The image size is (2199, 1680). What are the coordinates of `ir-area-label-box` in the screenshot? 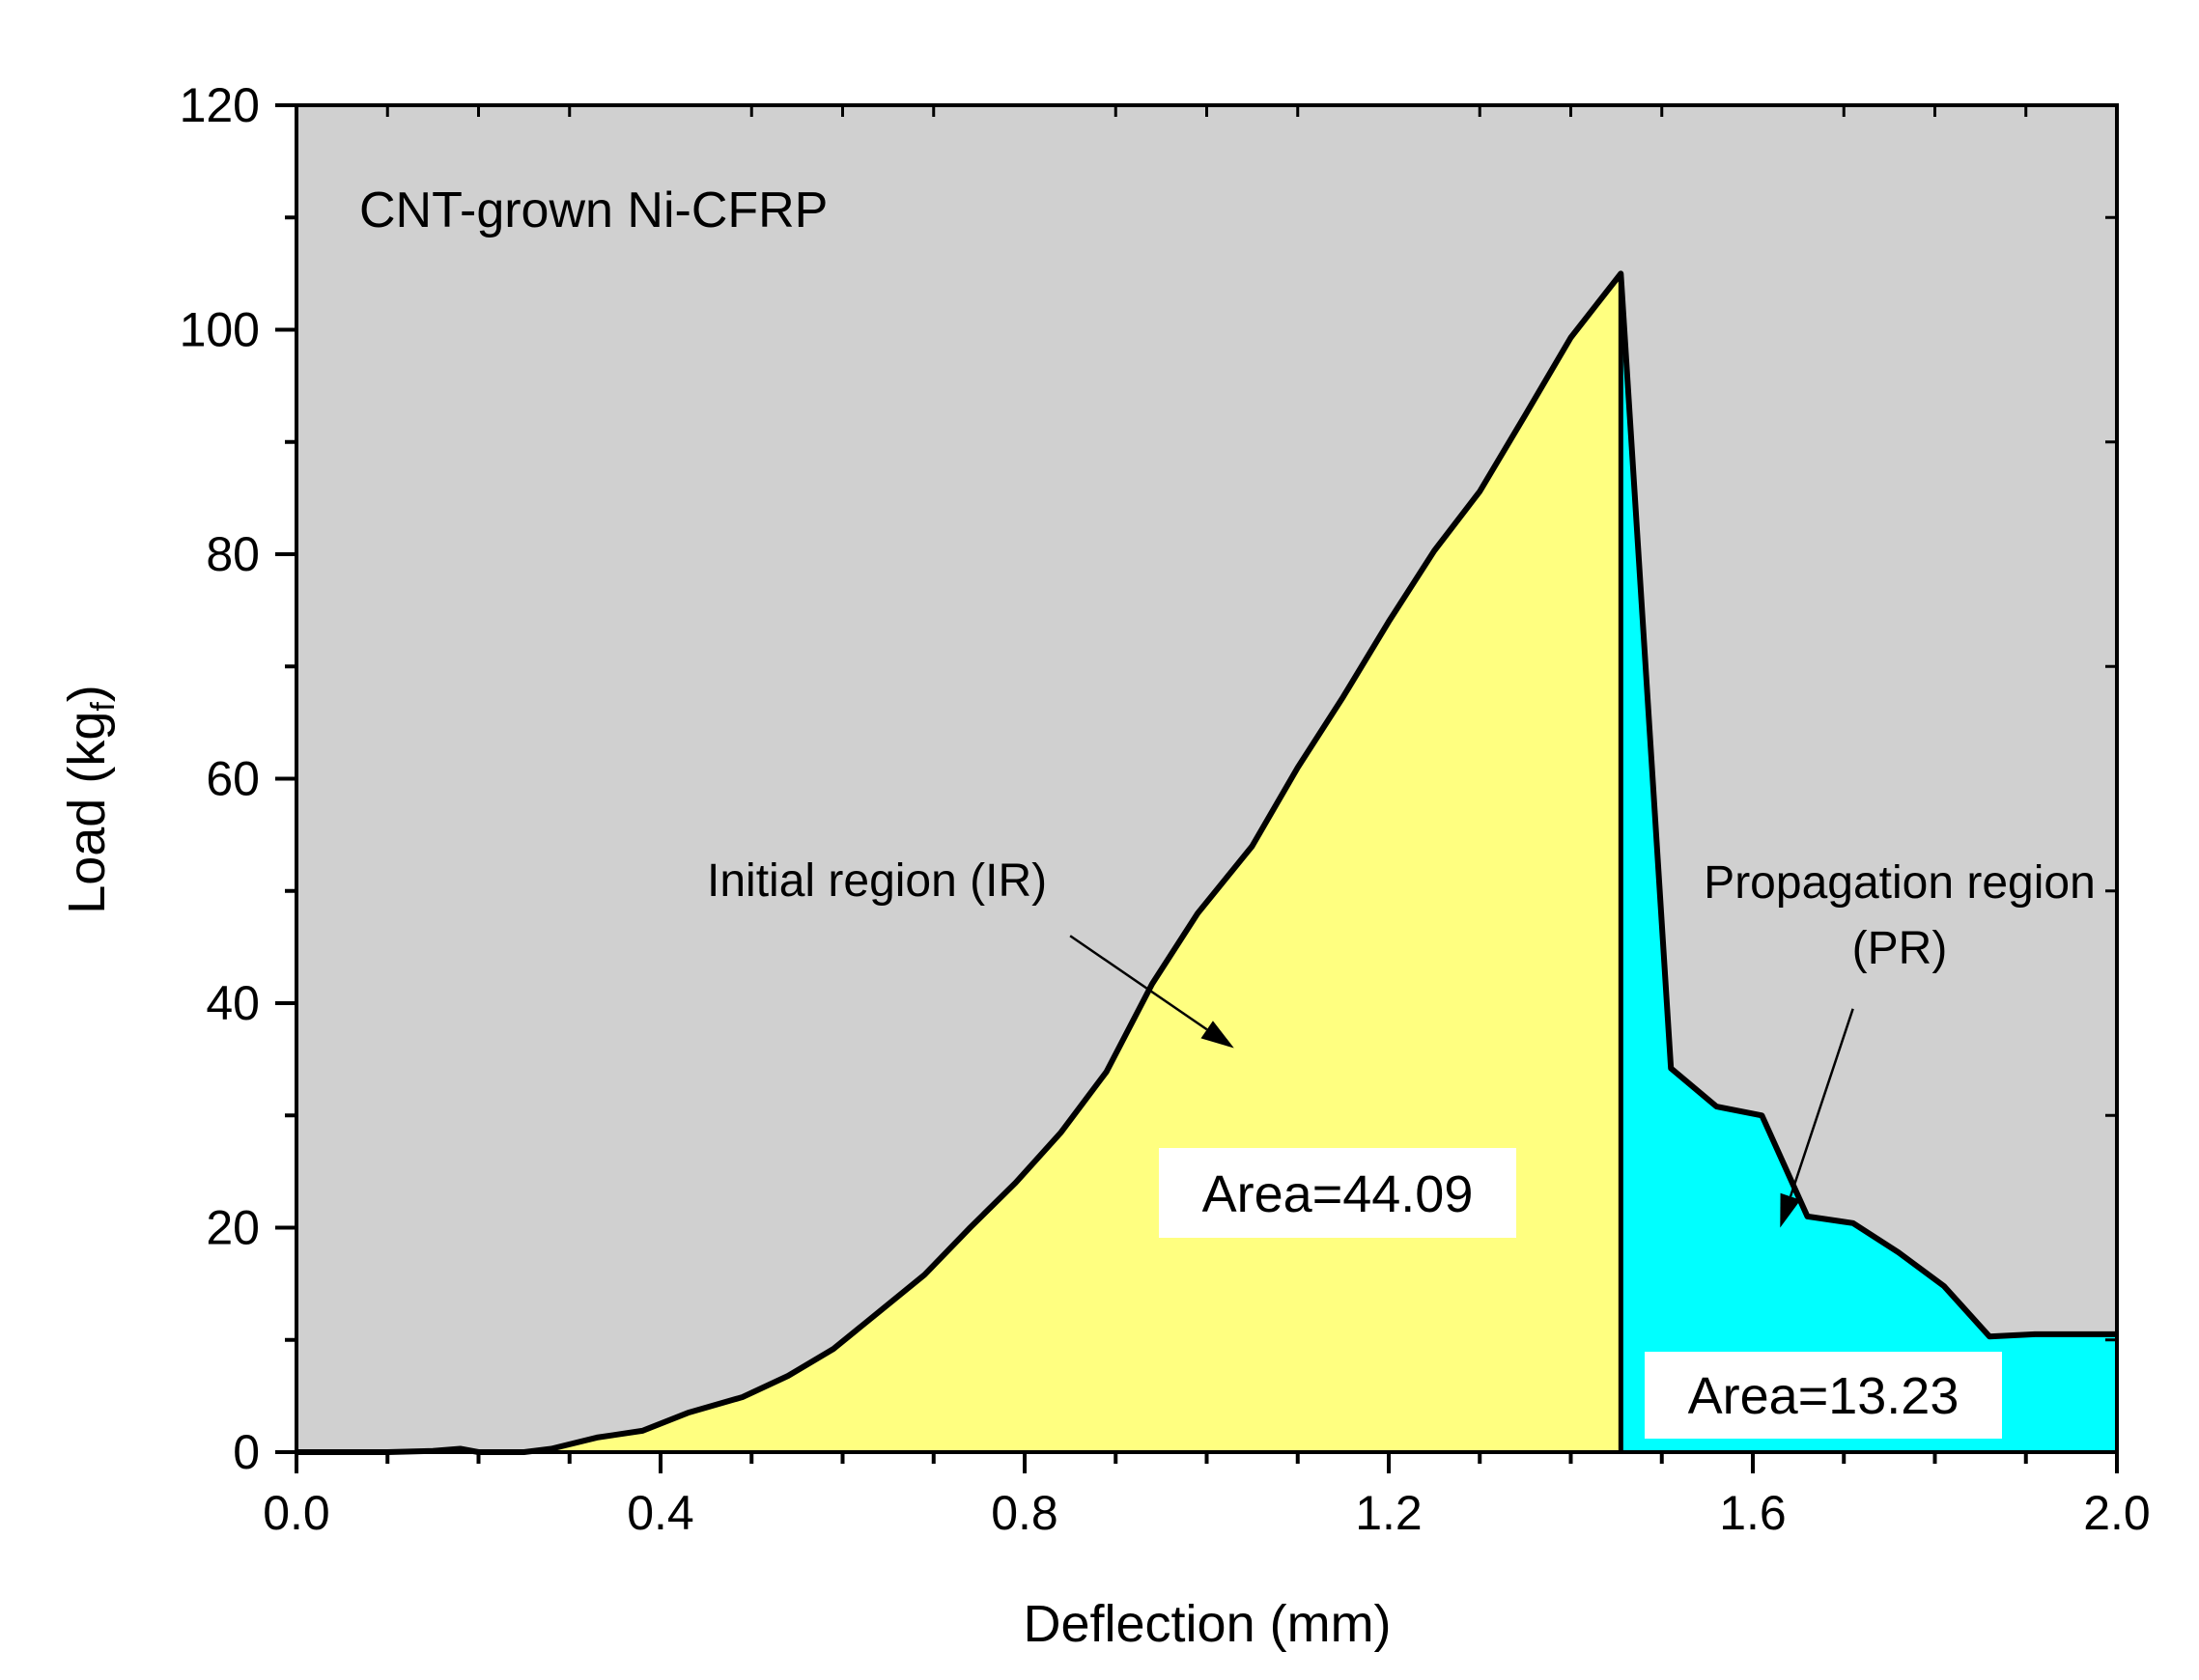 It's located at (1338, 1193).